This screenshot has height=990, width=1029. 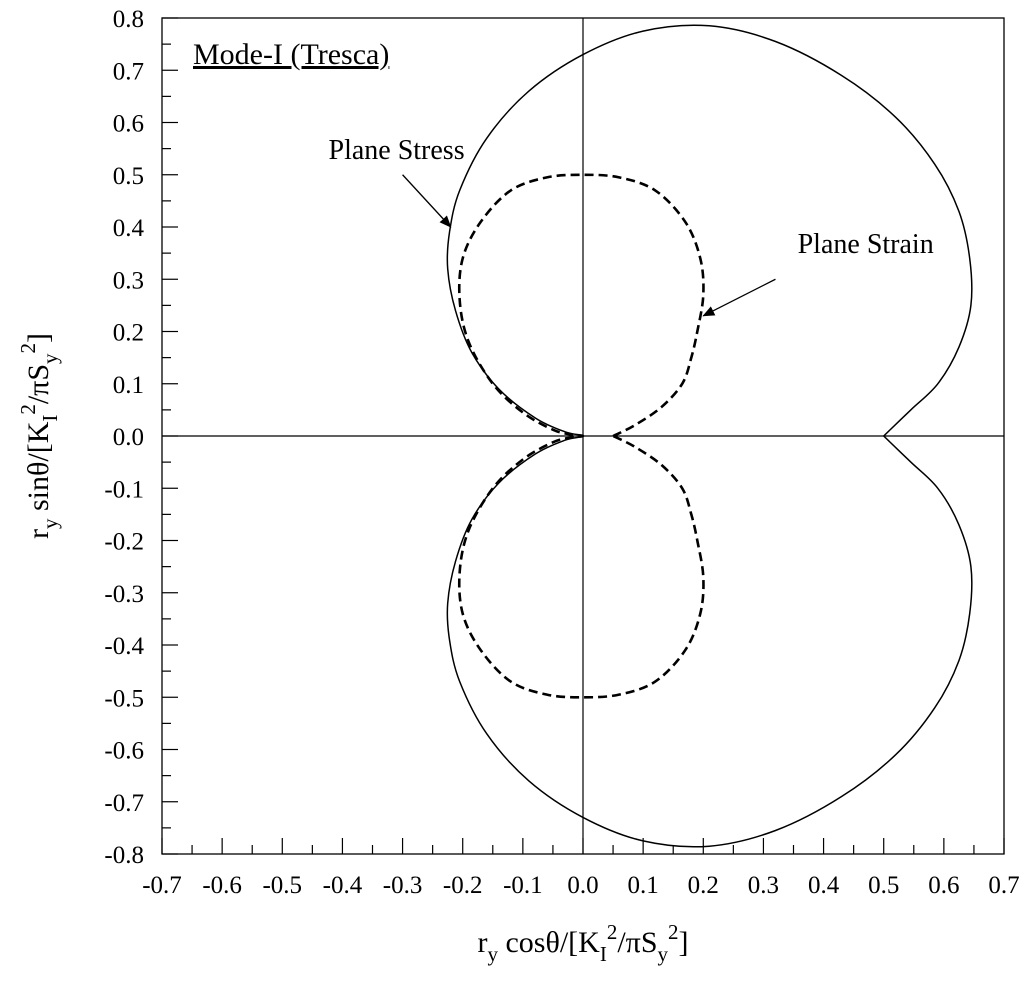 I want to click on annotation-layer: Plane Stress Plane Strain, so click(x=631, y=226).